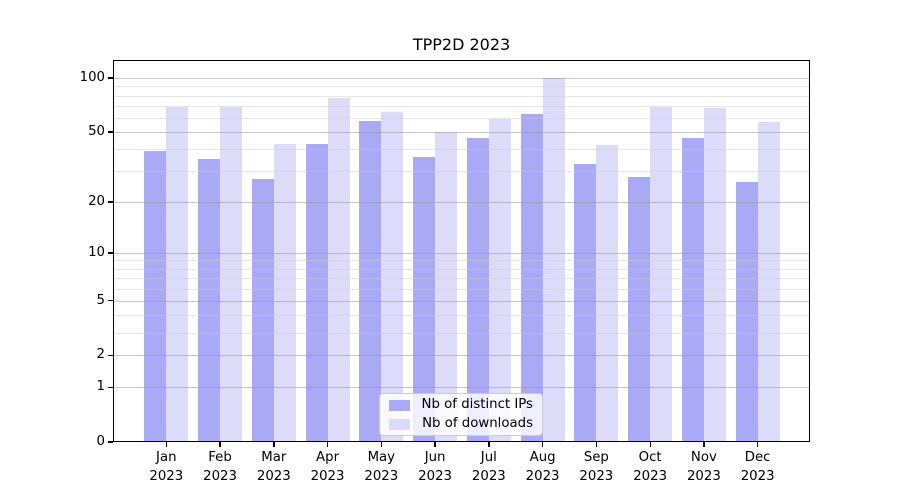  I want to click on bar-downloads-may, so click(392, 276).